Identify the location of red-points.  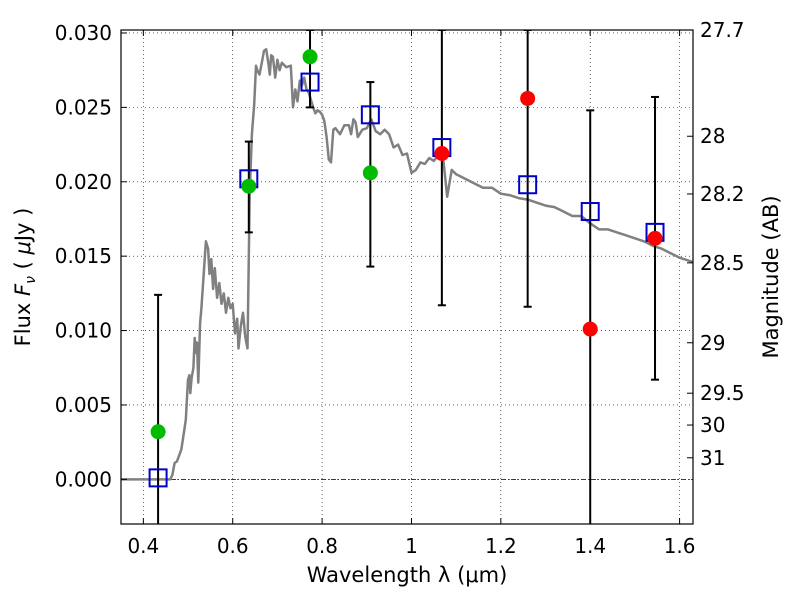
(548, 213).